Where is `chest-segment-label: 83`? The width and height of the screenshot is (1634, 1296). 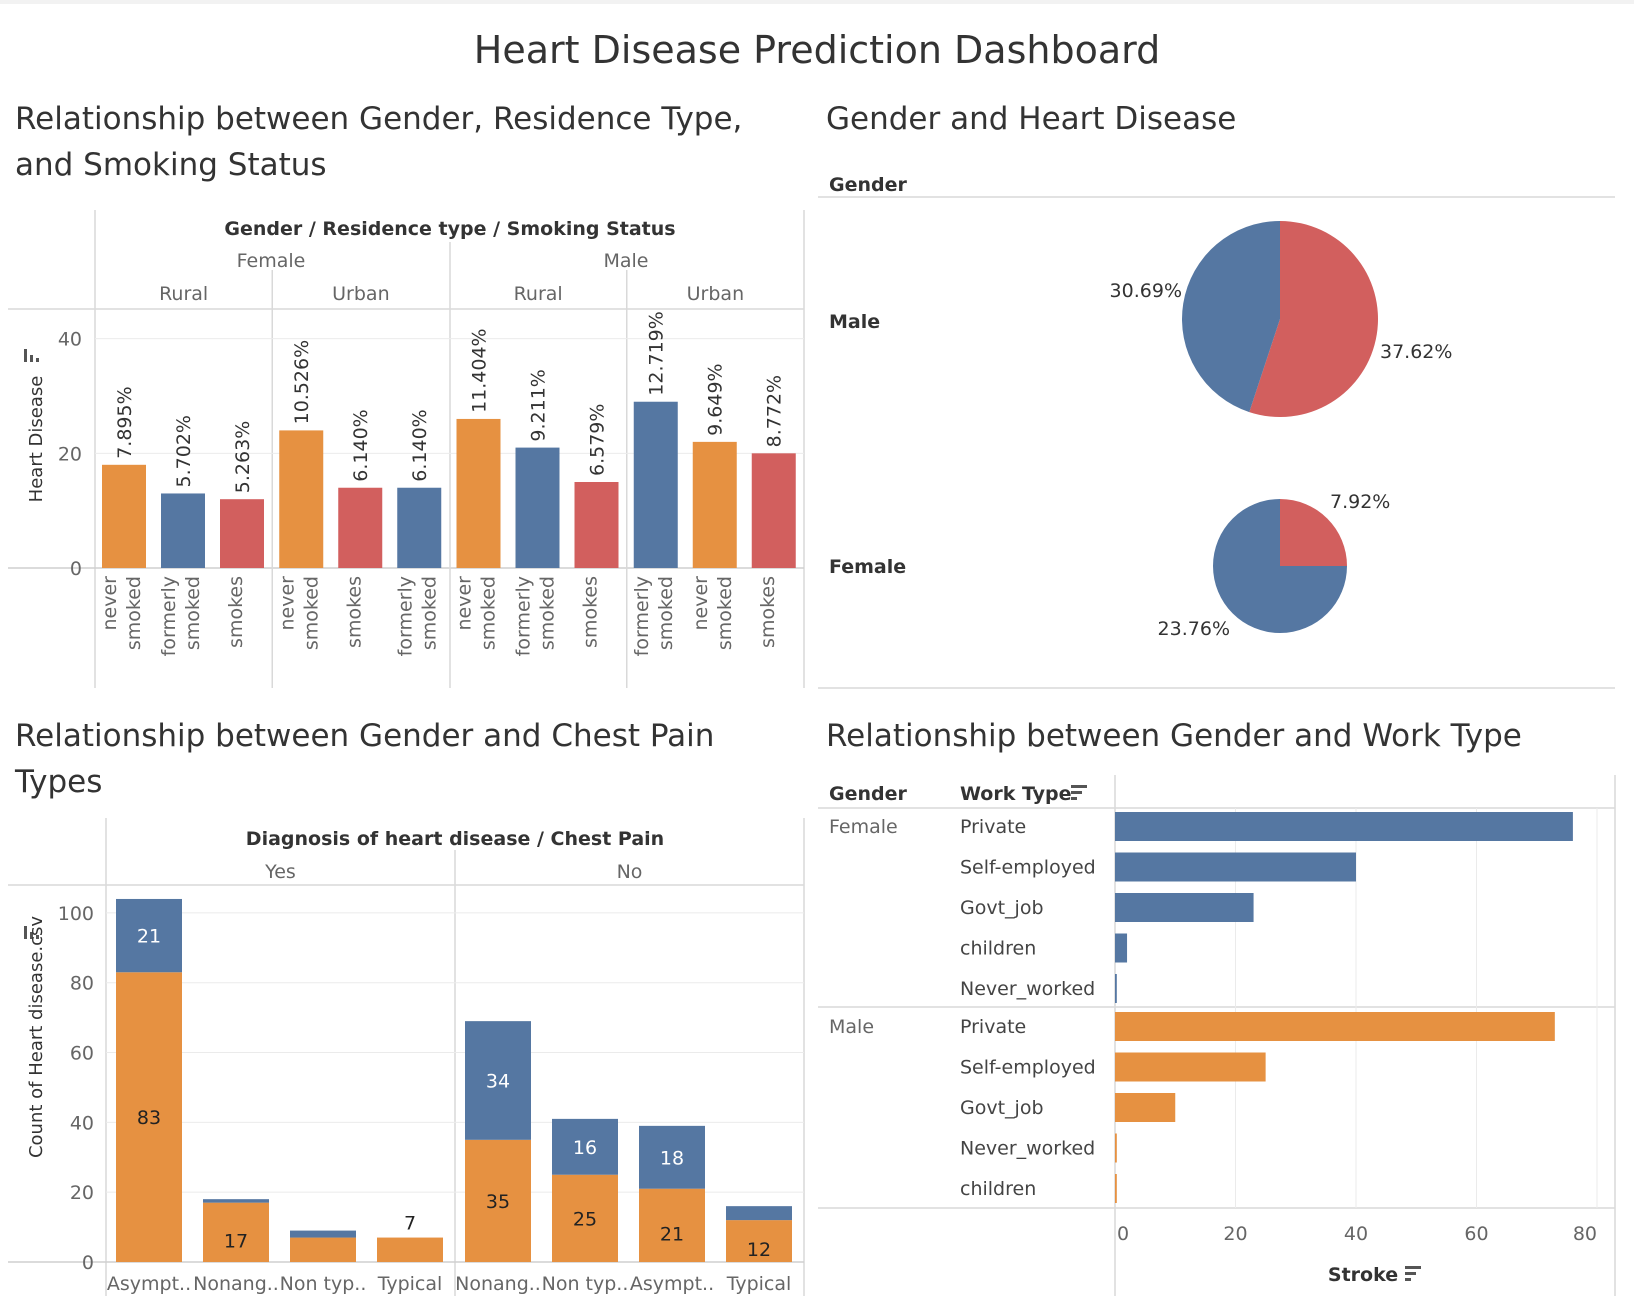
chest-segment-label: 83 is located at coordinates (149, 1118).